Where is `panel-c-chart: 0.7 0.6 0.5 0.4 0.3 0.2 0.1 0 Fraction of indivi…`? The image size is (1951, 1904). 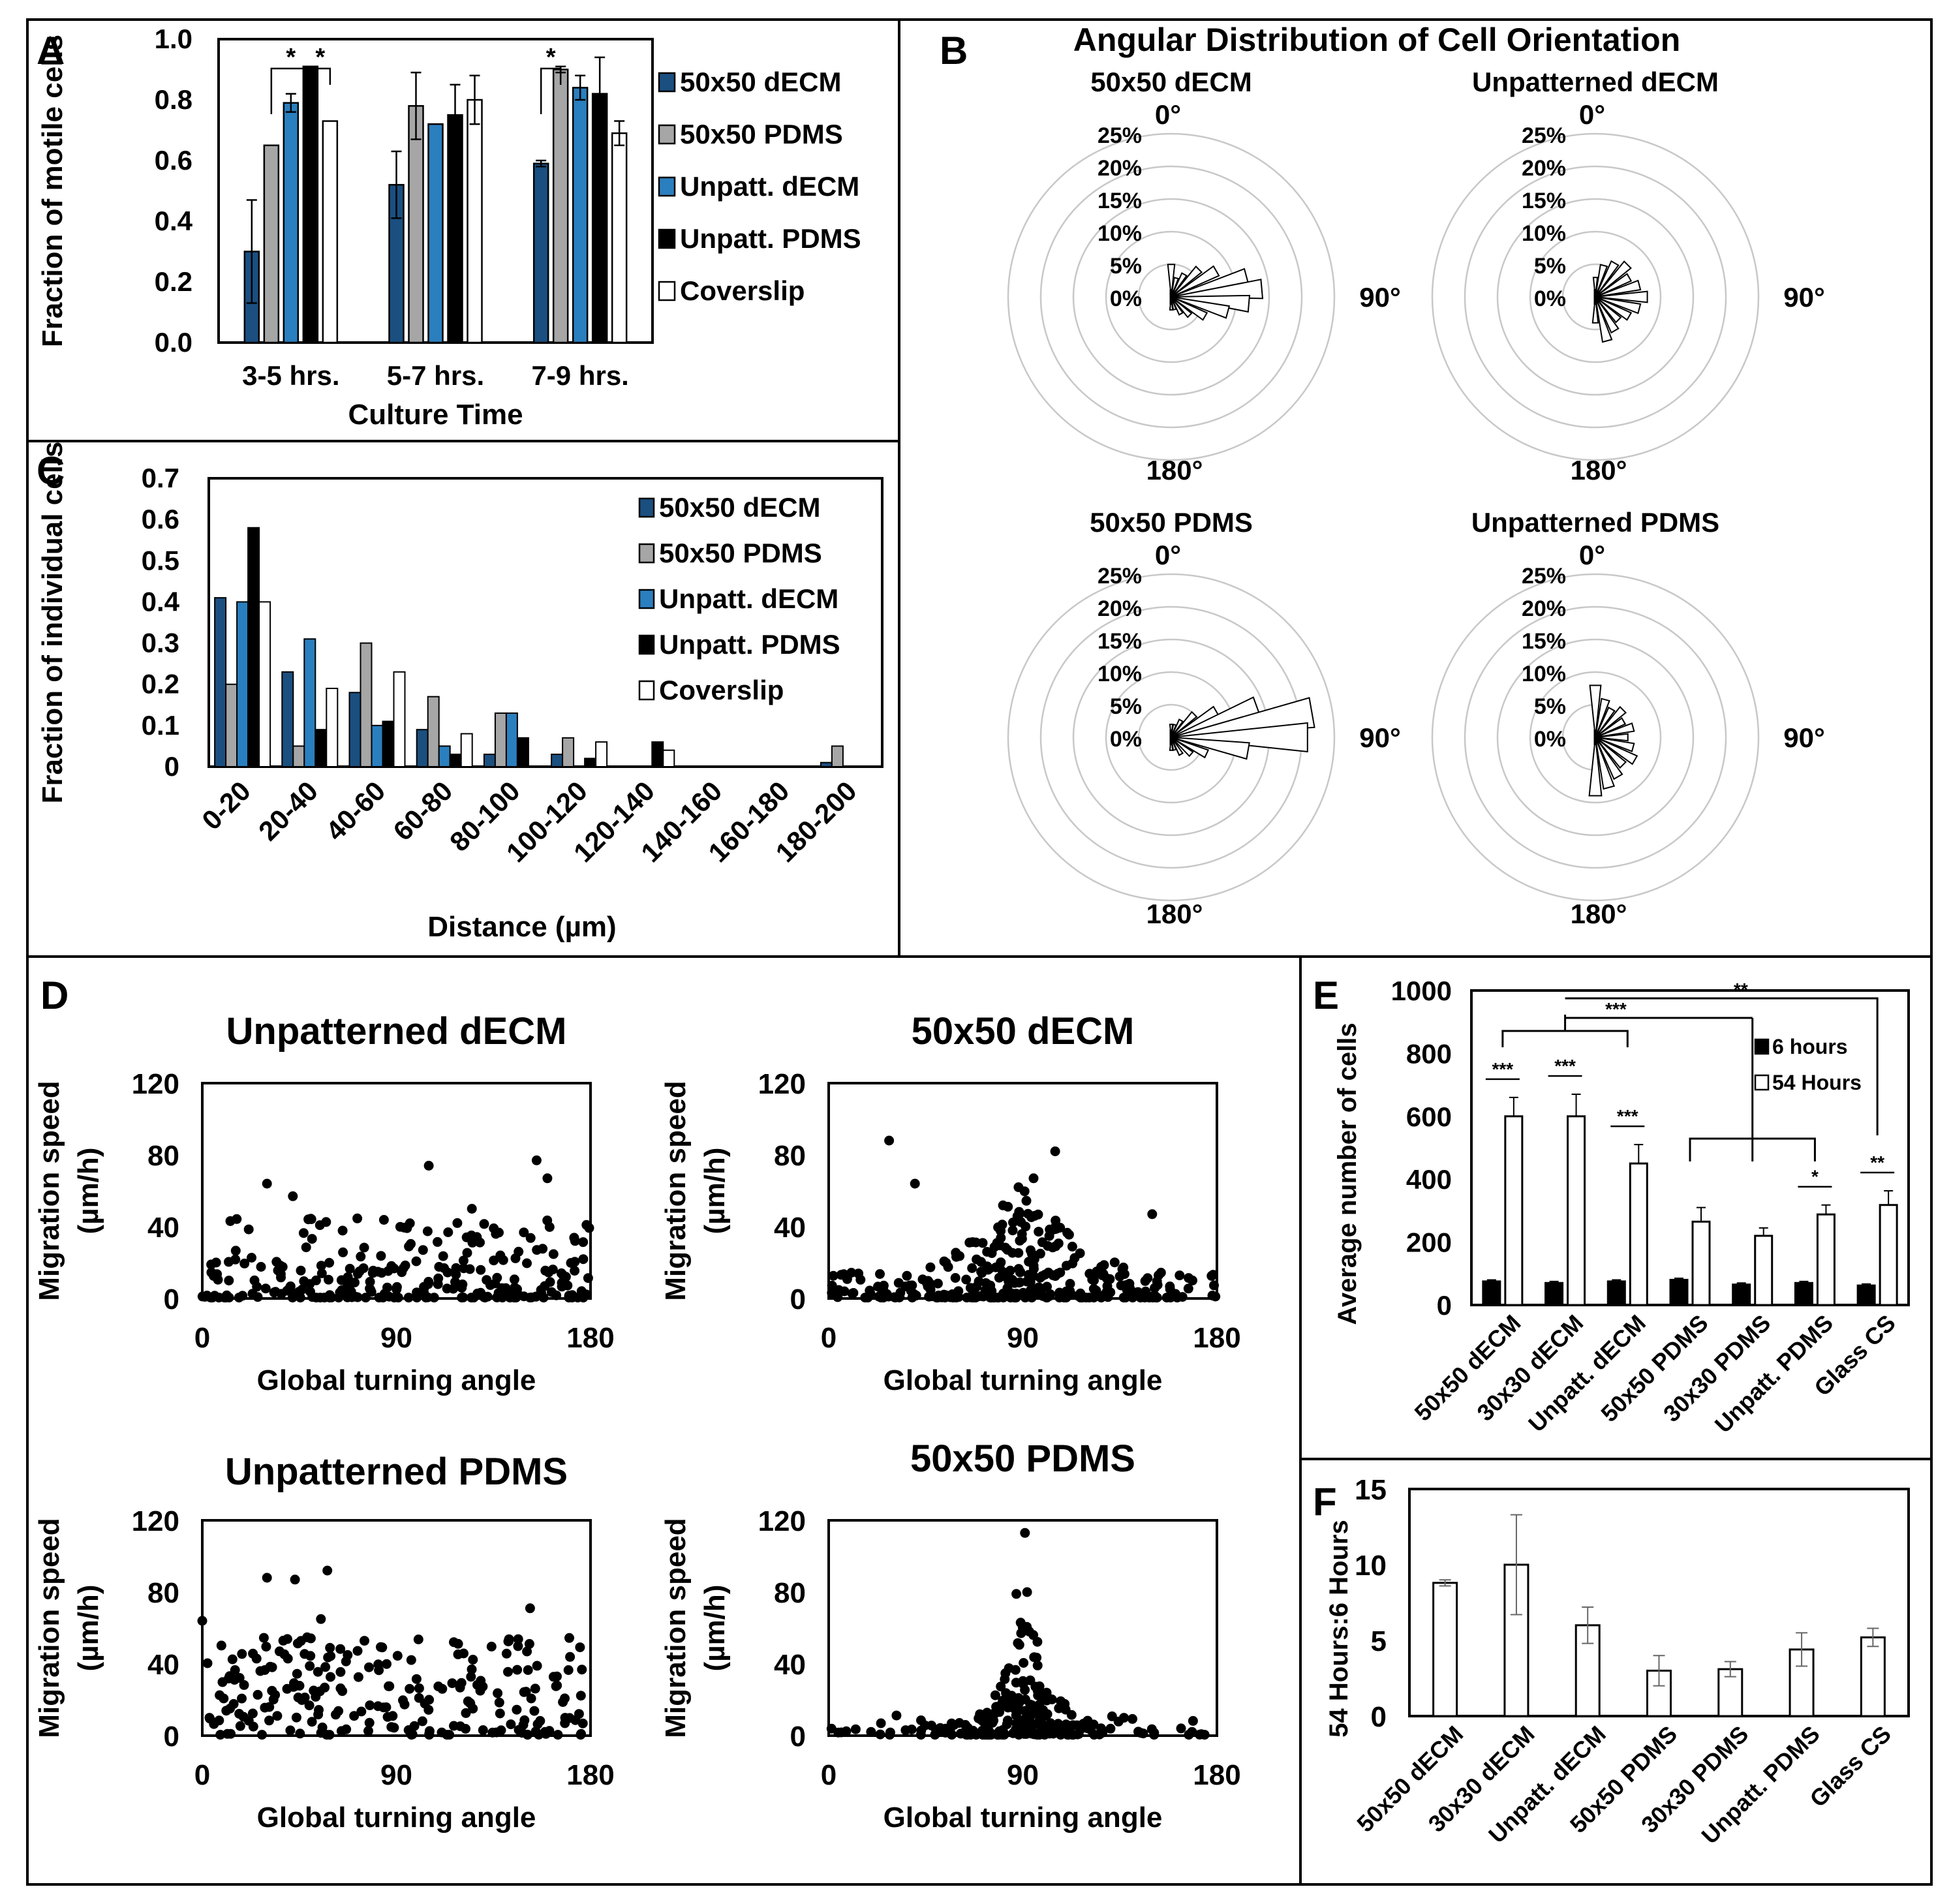 panel-c-chart: 0.7 0.6 0.5 0.4 0.3 0.2 0.1 0 Fraction of indivi… is located at coordinates (460, 693).